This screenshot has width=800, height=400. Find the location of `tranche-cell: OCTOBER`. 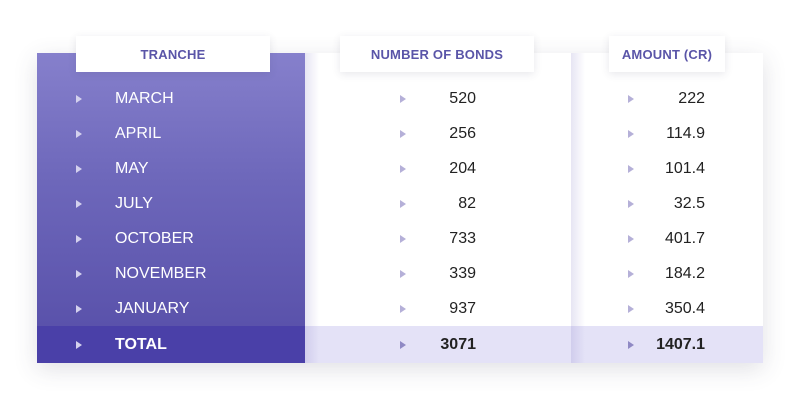

tranche-cell: OCTOBER is located at coordinates (154, 238).